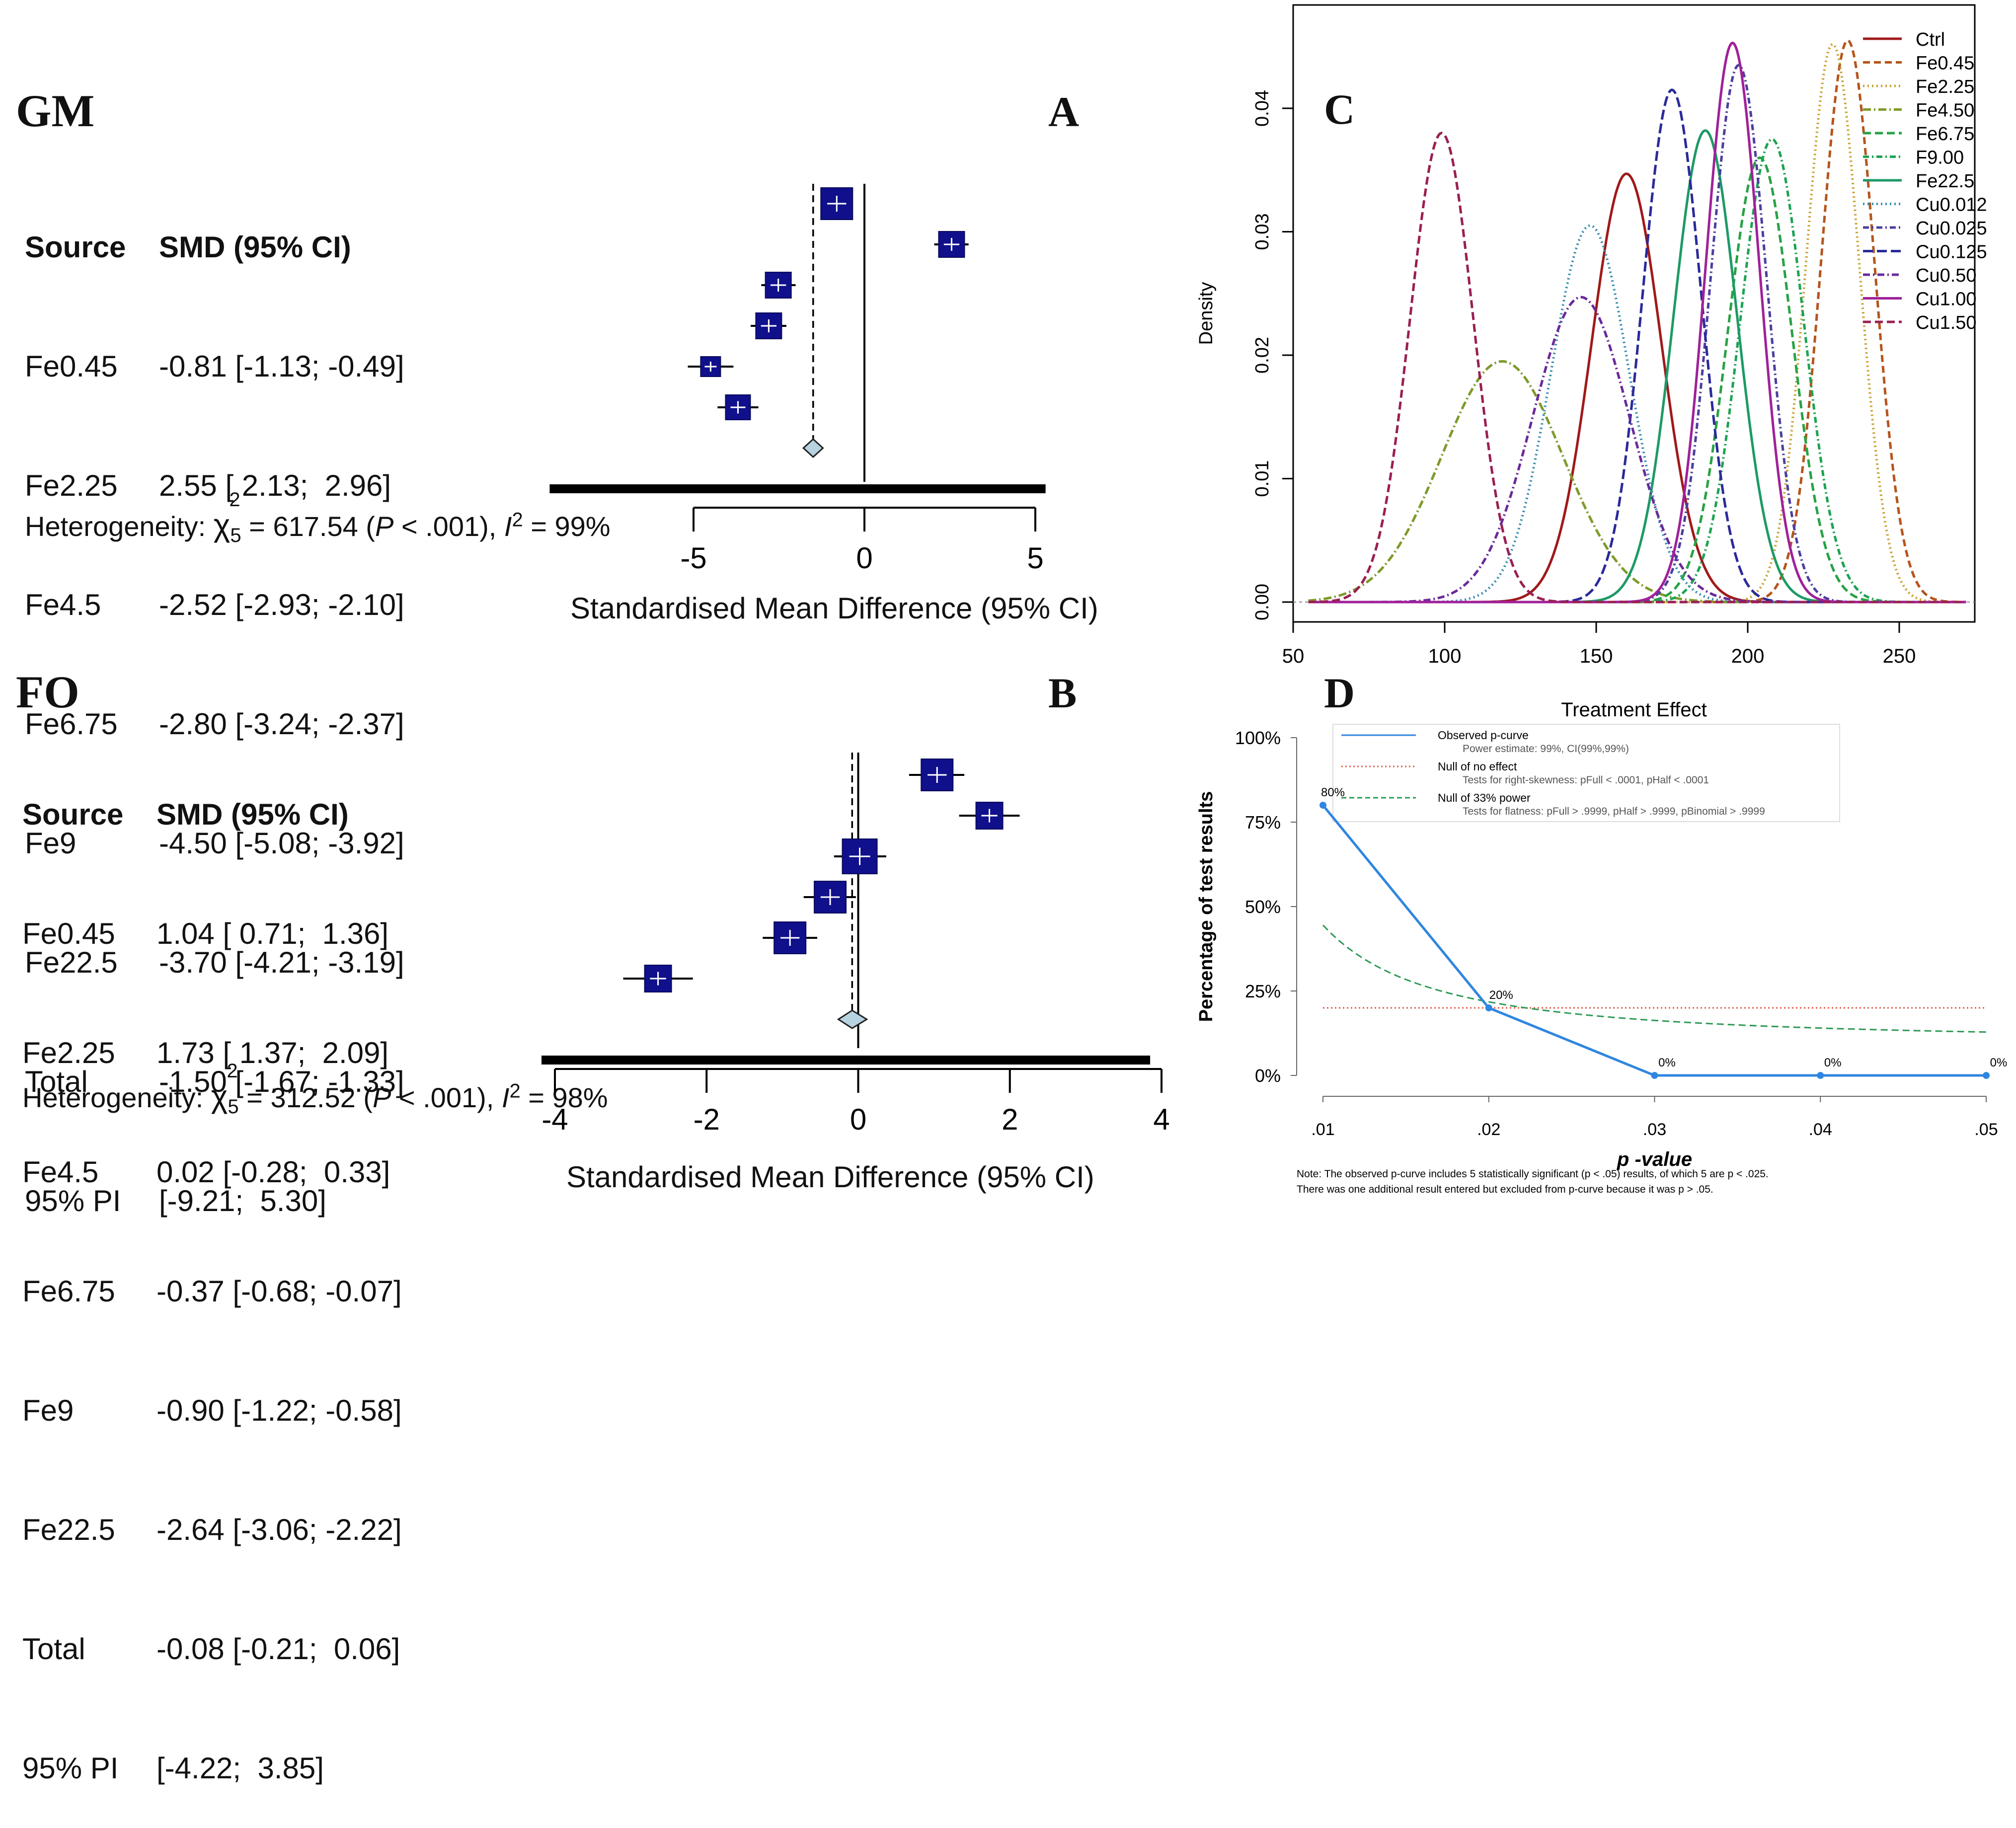 This screenshot has width=2016, height=1828. I want to click on table-row: Fe6.75 -0.37 [-0.68; -0.07], so click(212, 1291).